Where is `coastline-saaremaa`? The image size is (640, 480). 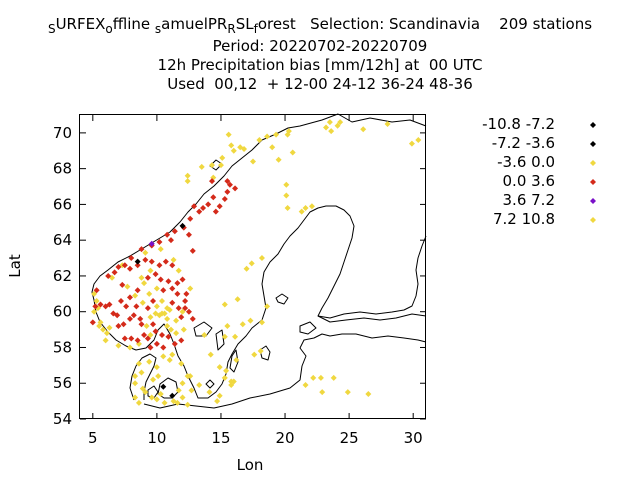 coastline-saaremaa is located at coordinates (308, 328).